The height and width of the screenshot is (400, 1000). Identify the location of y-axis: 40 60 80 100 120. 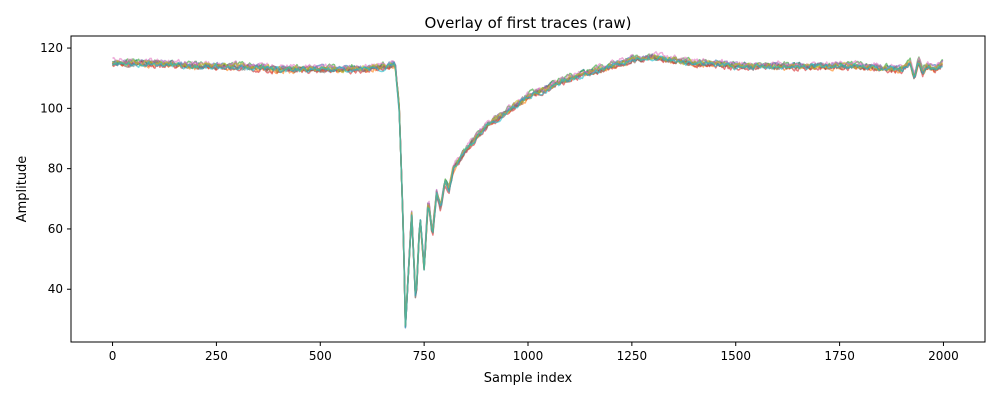
(55, 168).